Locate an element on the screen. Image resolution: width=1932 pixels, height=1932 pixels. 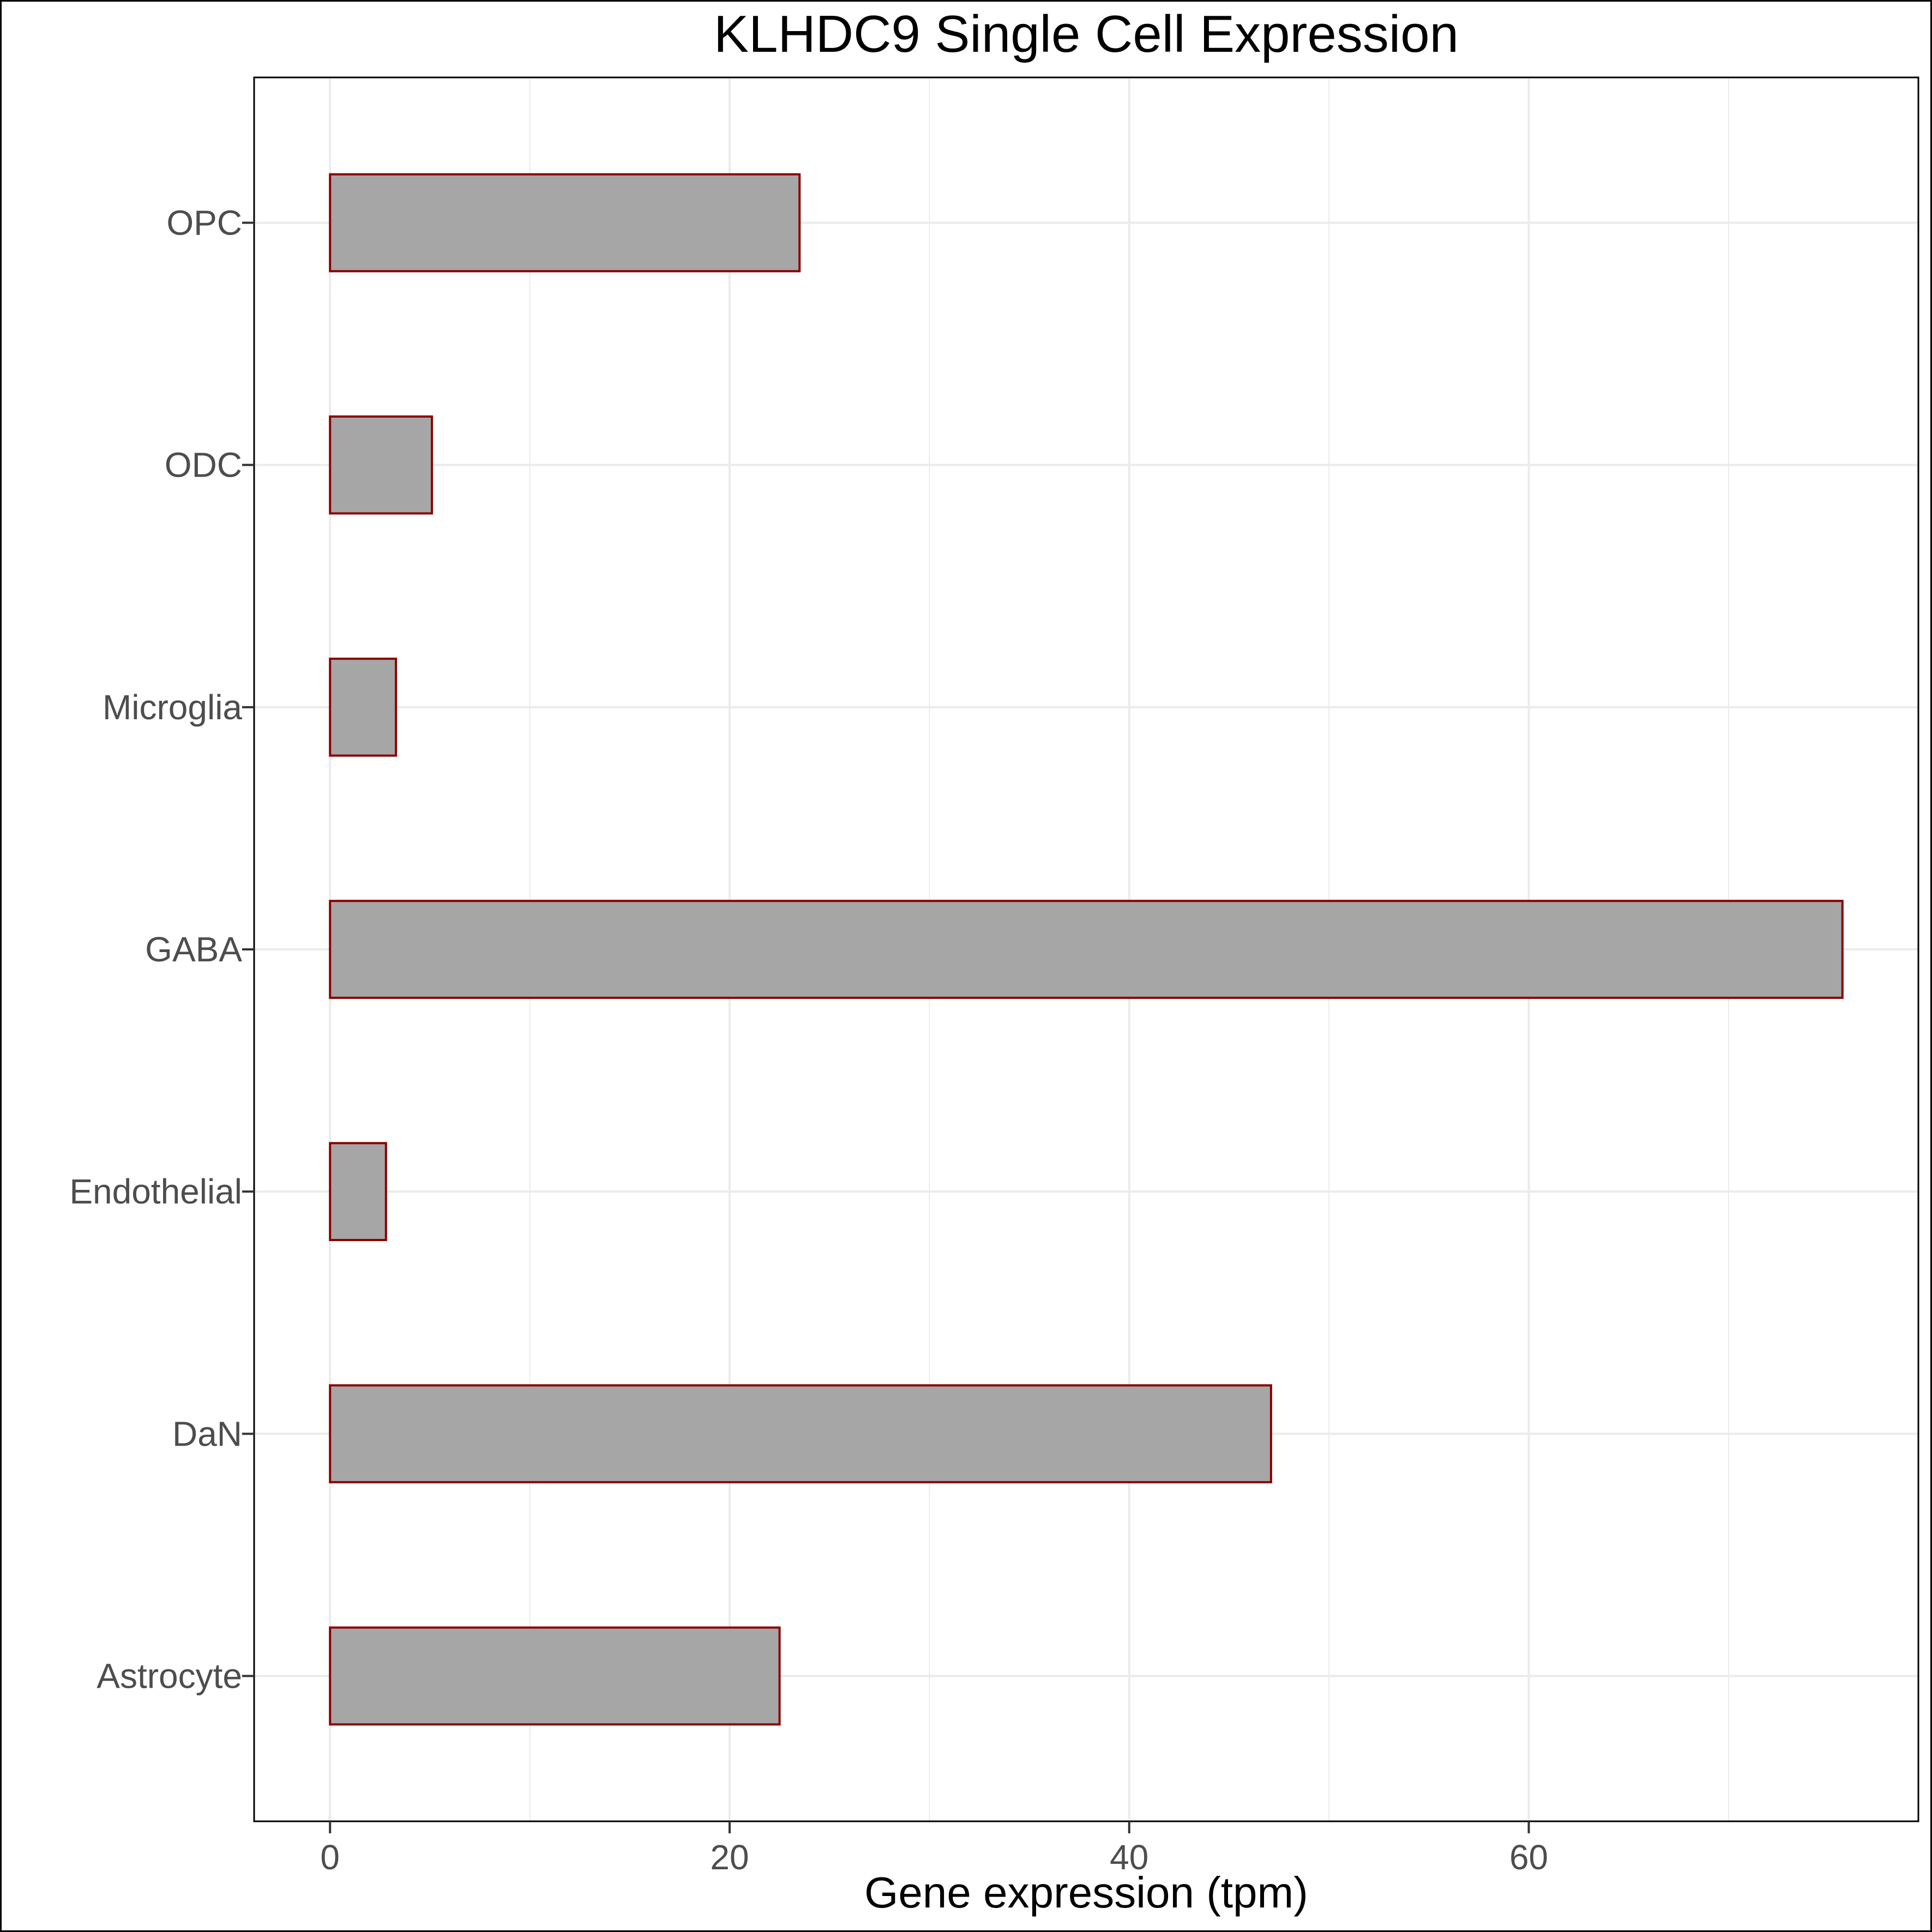
bar-endothelial is located at coordinates (358, 1191).